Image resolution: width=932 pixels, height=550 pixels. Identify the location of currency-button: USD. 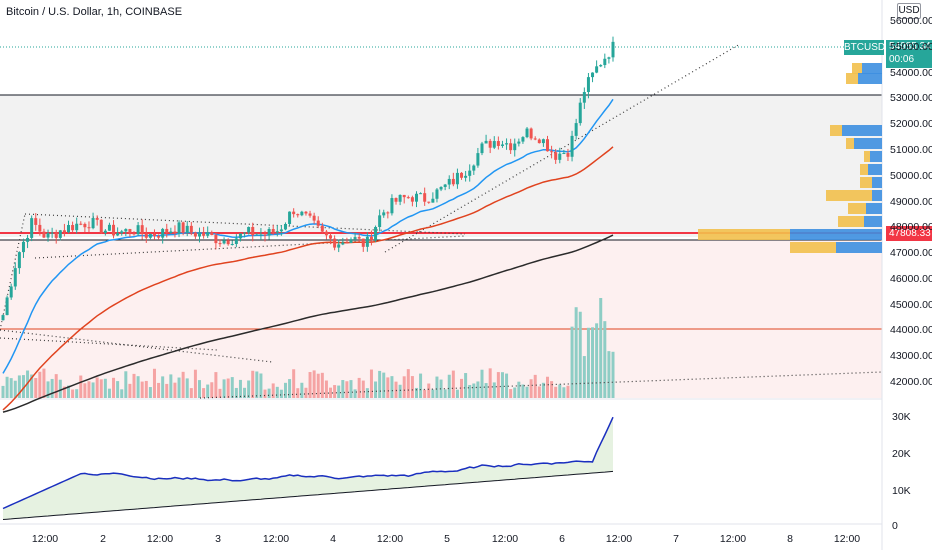
(909, 11).